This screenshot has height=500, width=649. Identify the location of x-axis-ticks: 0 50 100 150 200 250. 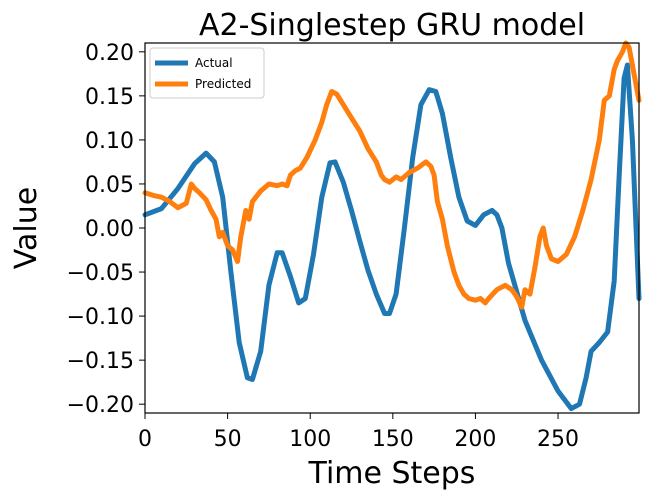
(358, 432).